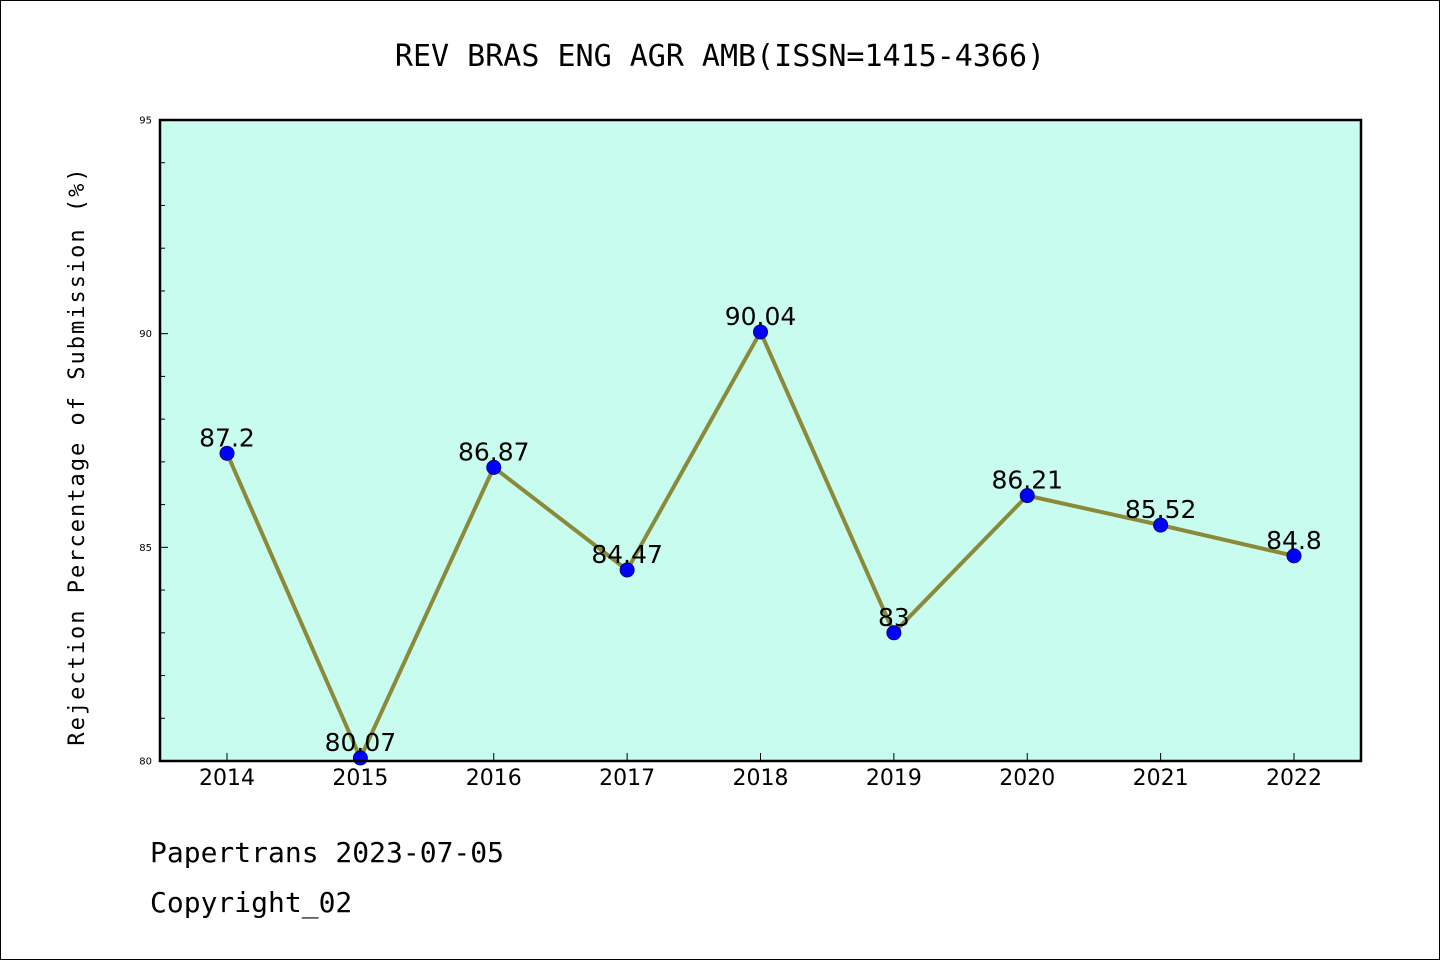 Image resolution: width=1440 pixels, height=960 pixels. Describe the element at coordinates (77, 455) in the screenshot. I see `y-axis-label: Rejection Percentage of Submission (%)` at that location.